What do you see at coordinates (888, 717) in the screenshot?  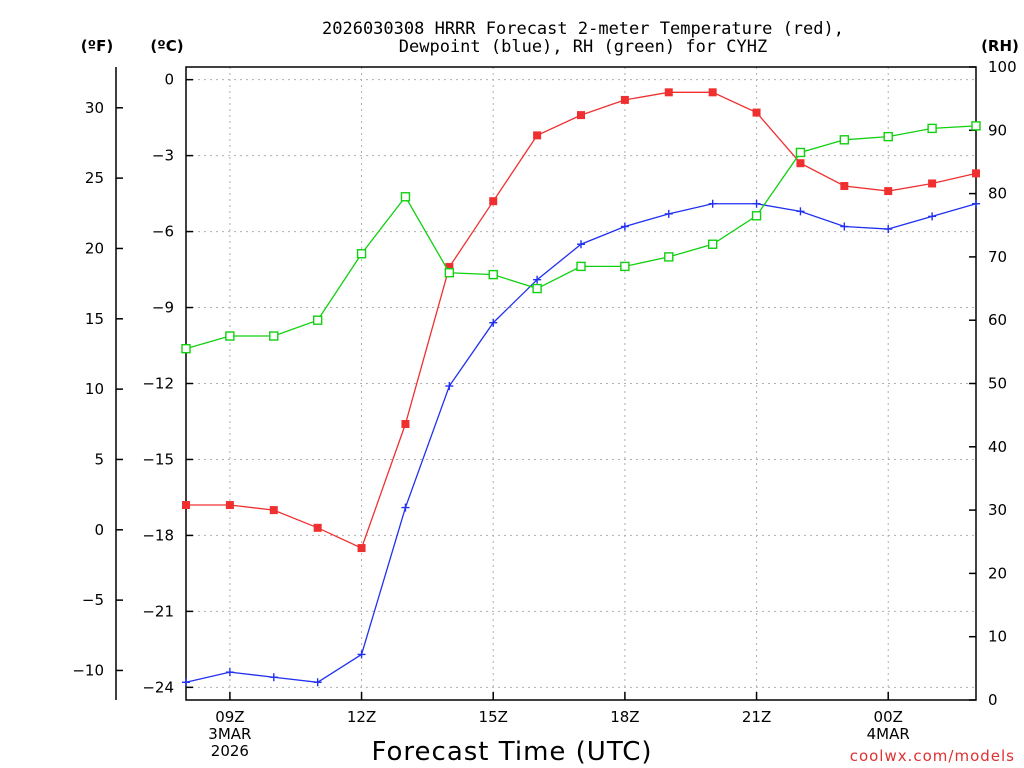 I see `x-tick-label: 00Z` at bounding box center [888, 717].